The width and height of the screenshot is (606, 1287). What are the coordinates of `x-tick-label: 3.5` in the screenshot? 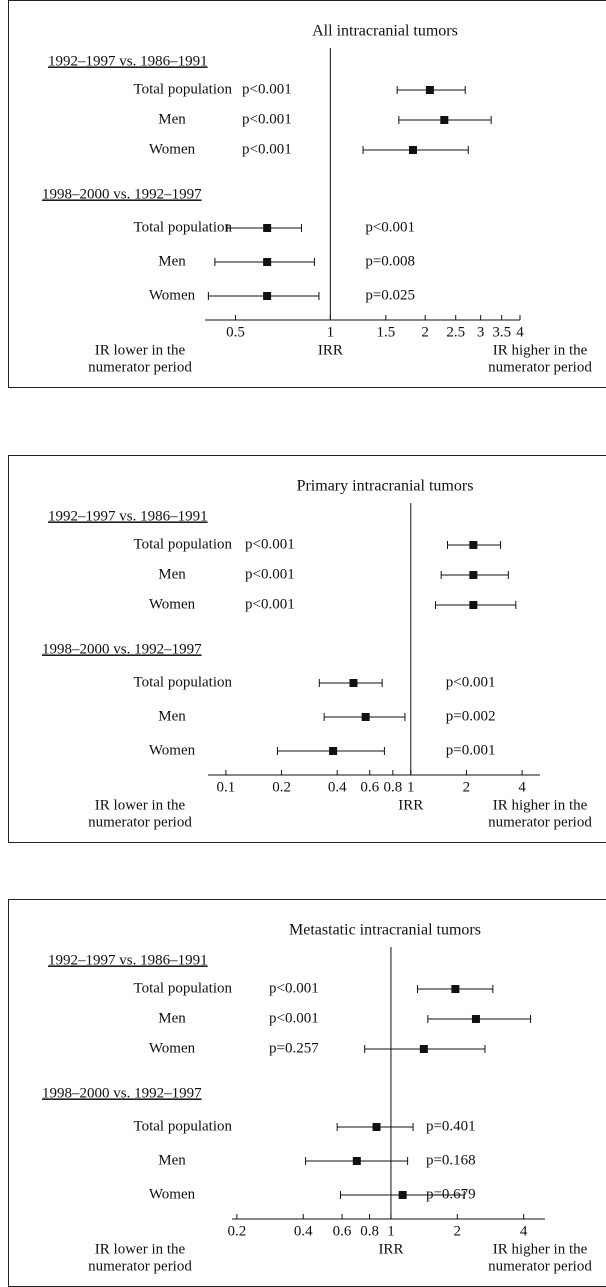 It's located at (501, 332).